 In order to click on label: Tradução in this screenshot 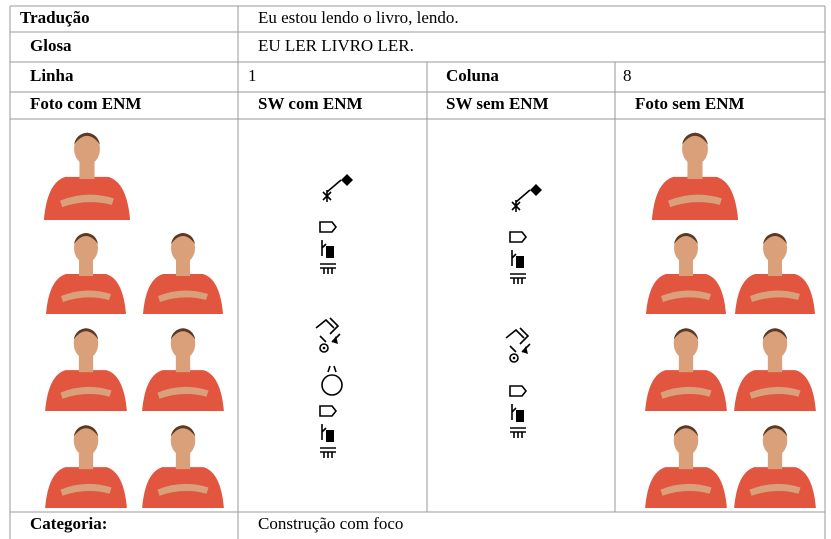, I will do `click(55, 17)`.